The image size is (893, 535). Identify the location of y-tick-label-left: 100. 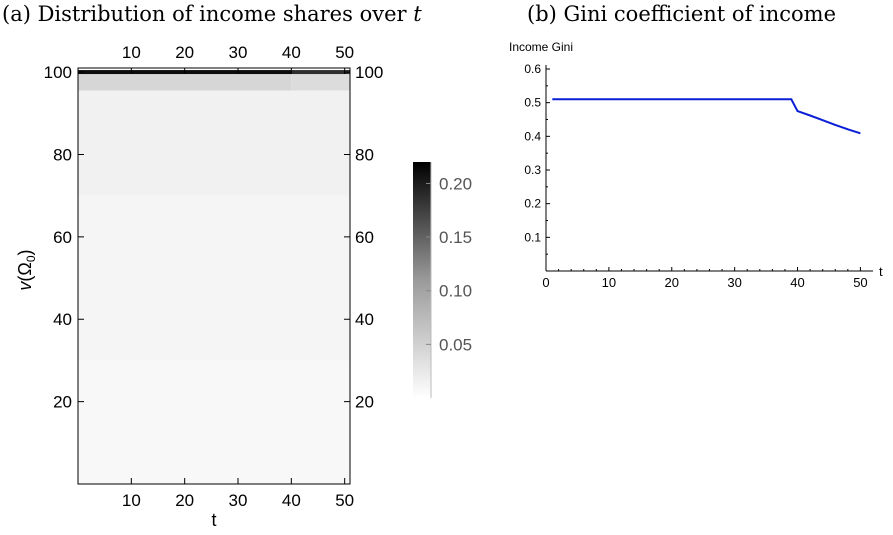
(58, 72).